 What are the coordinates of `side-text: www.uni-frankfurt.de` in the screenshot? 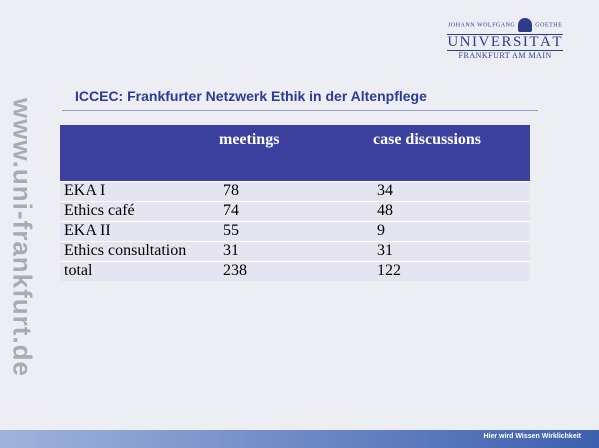 It's located at (22, 237).